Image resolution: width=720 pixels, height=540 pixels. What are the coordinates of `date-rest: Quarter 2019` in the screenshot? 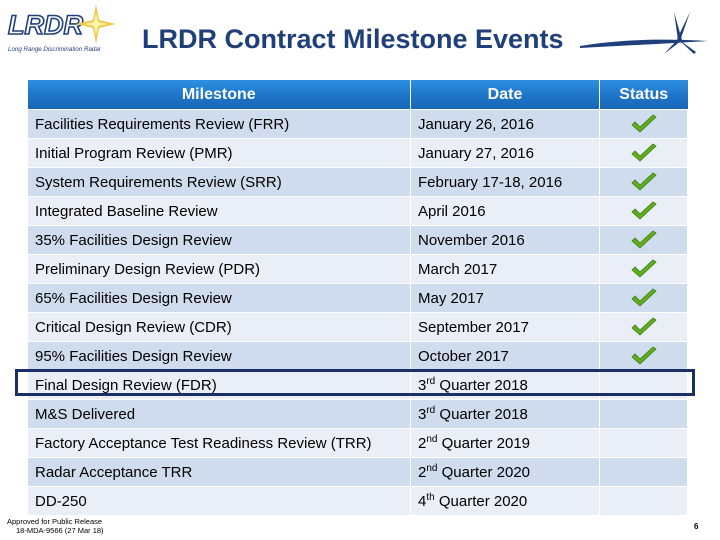 It's located at (484, 443).